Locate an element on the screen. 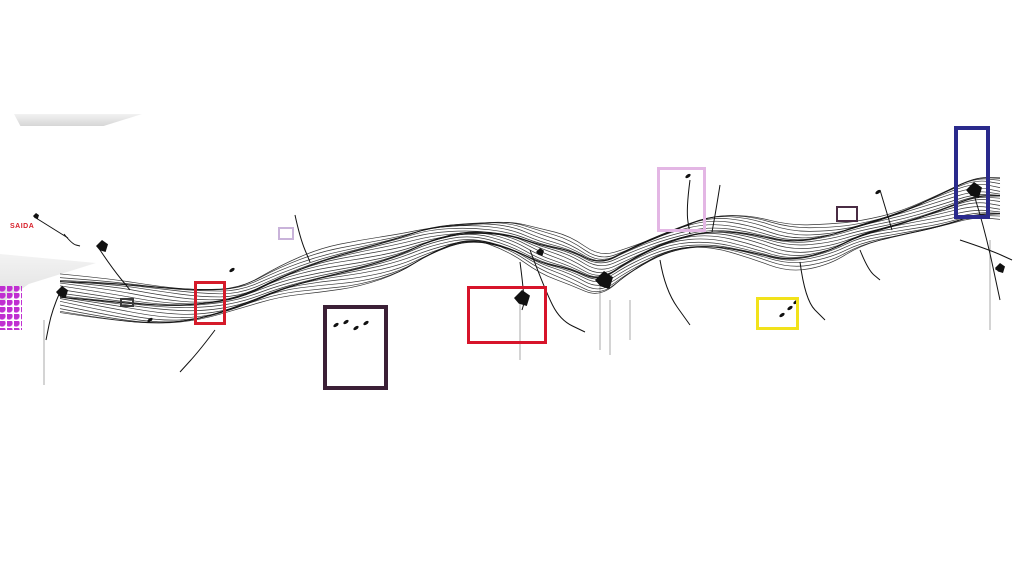 The image size is (1024, 576). frame-blue-tall is located at coordinates (972, 172).